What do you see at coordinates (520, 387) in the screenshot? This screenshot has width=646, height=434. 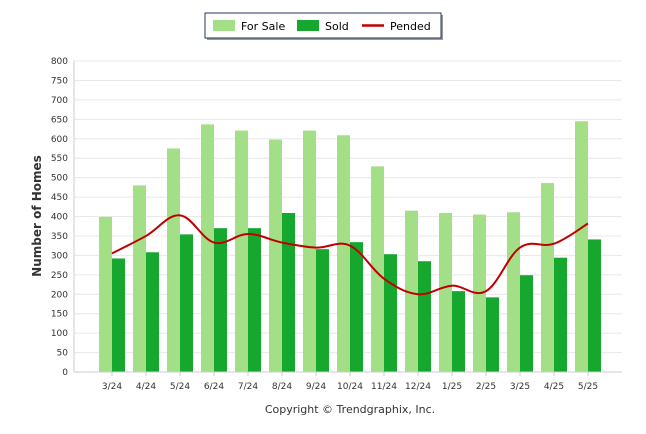 I see `x-tick-label: 3/25` at bounding box center [520, 387].